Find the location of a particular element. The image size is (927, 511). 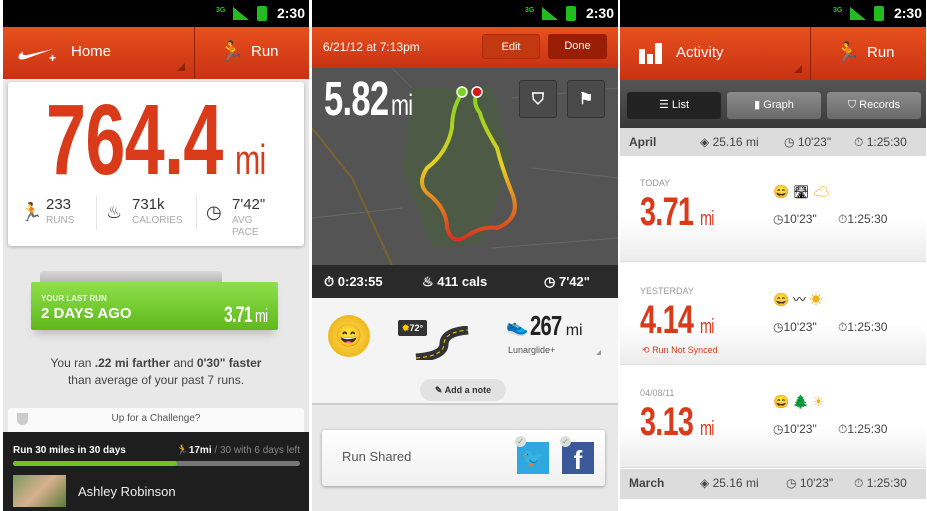

tab-list: ☰ List is located at coordinates (674, 105).